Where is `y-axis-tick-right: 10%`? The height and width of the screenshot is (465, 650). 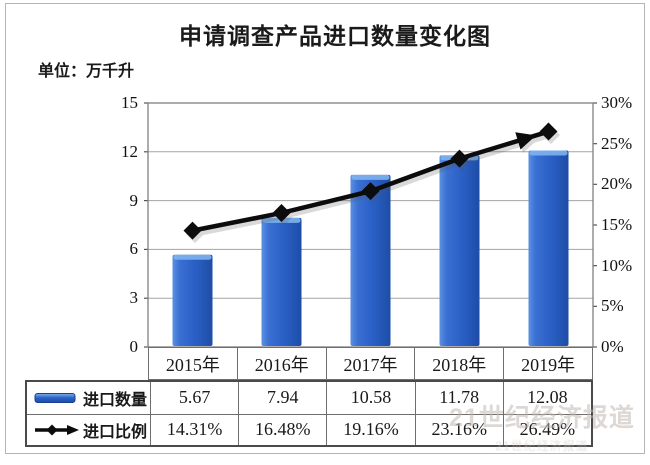 y-axis-tick-right: 10% is located at coordinates (617, 265).